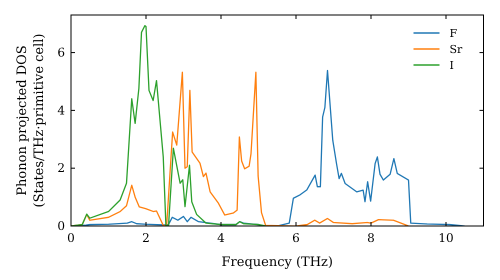 The width and height of the screenshot is (500, 280). I want to click on legend-label: I, so click(452, 65).